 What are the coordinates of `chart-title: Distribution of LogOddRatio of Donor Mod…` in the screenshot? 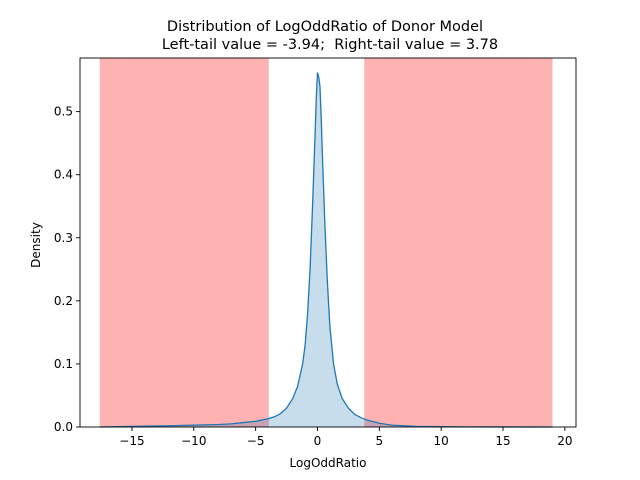 It's located at (325, 27).